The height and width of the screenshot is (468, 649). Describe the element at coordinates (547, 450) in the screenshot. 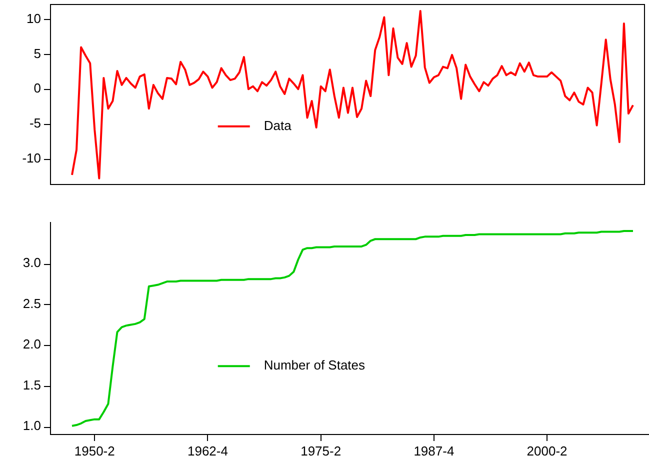

I see `x-tick-label: 2000-2` at that location.